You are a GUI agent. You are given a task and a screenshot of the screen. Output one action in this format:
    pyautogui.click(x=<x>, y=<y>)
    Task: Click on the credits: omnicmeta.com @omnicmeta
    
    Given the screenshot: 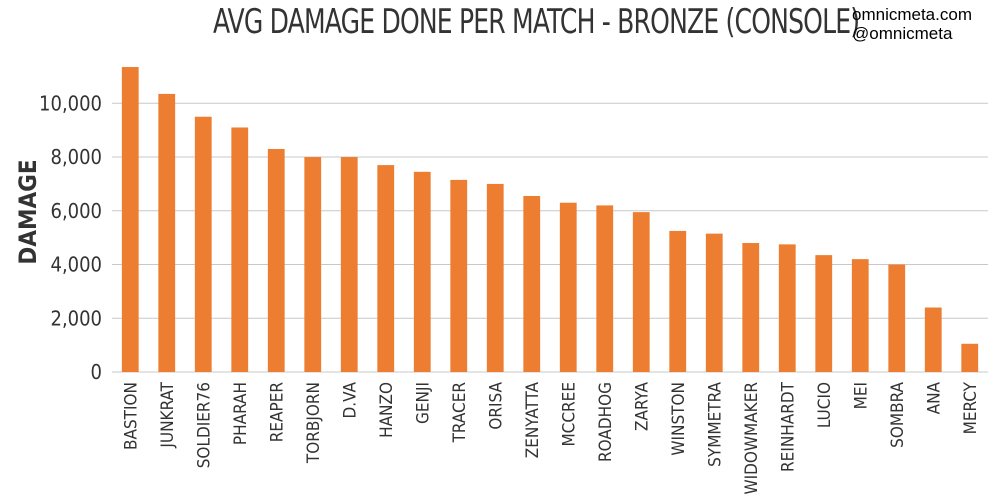 What is the action you would take?
    pyautogui.click(x=912, y=24)
    